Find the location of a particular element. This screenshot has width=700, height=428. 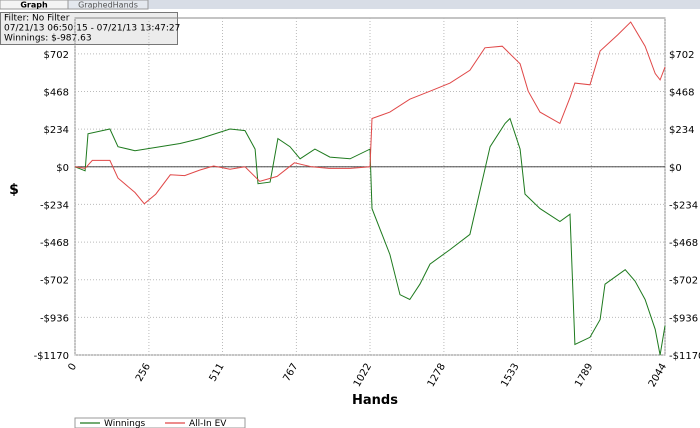

y-tick-label: $0 is located at coordinates (62, 168).